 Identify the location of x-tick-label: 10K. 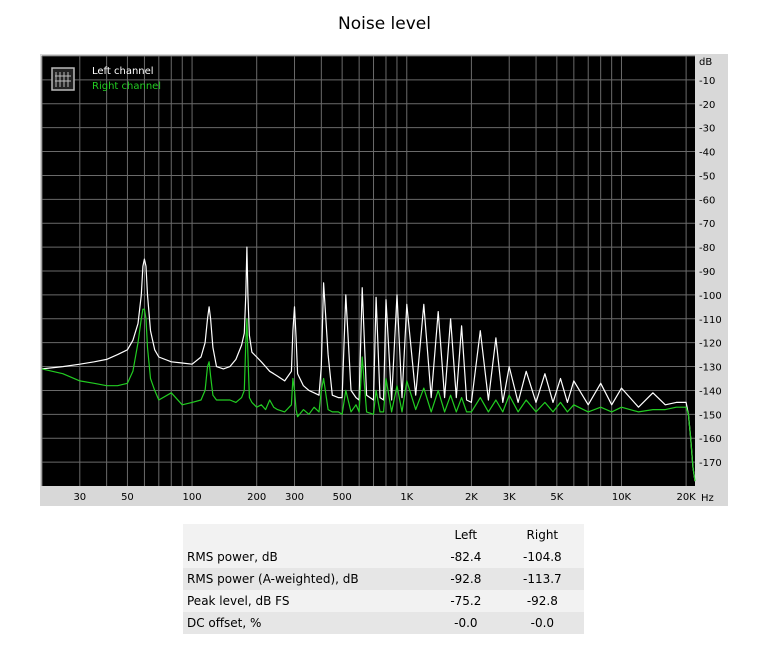
(622, 497).